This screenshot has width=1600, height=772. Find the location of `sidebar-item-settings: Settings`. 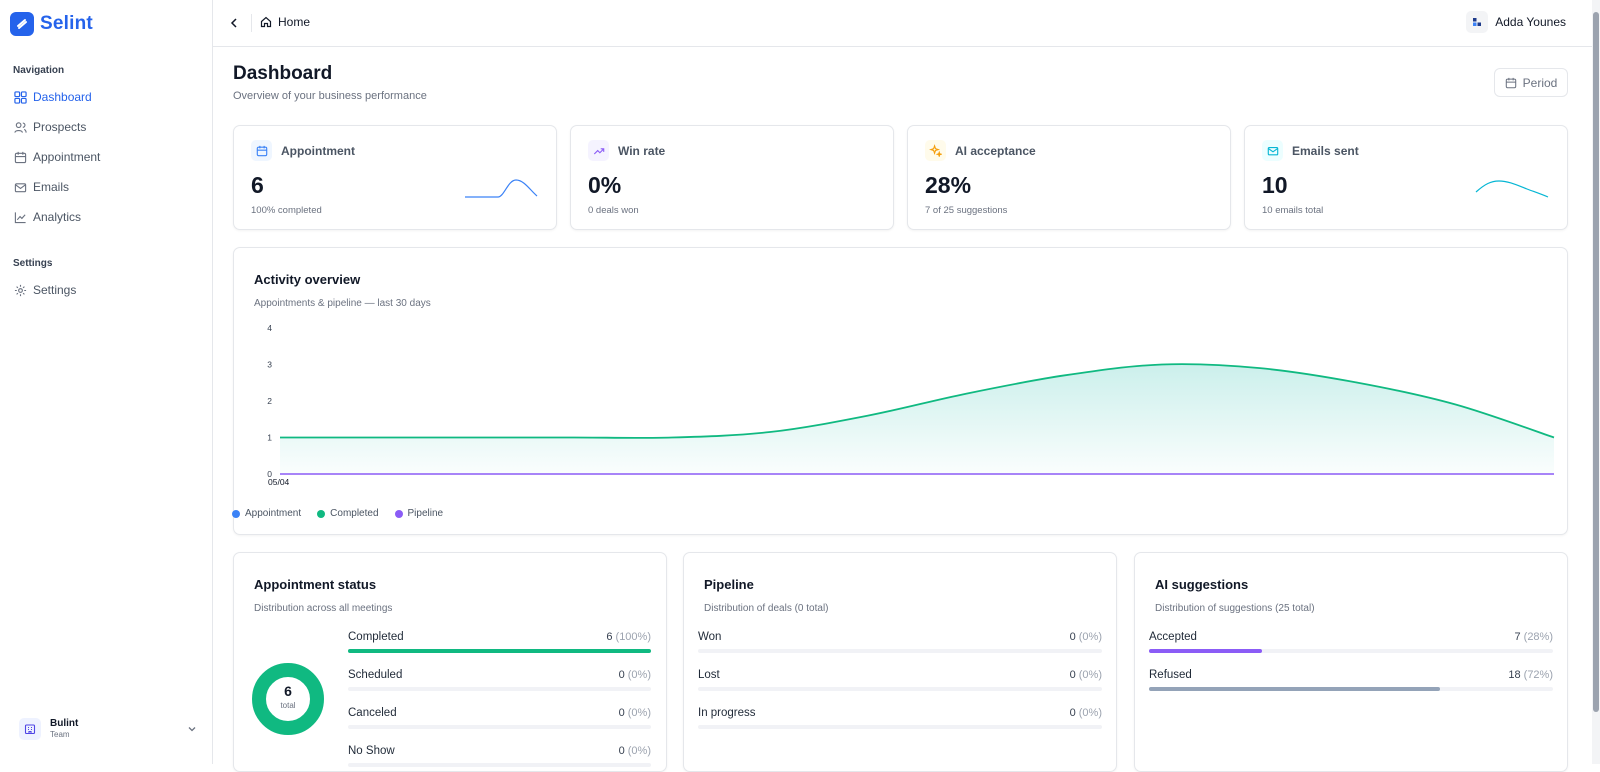

sidebar-item-settings: Settings is located at coordinates (45, 290).